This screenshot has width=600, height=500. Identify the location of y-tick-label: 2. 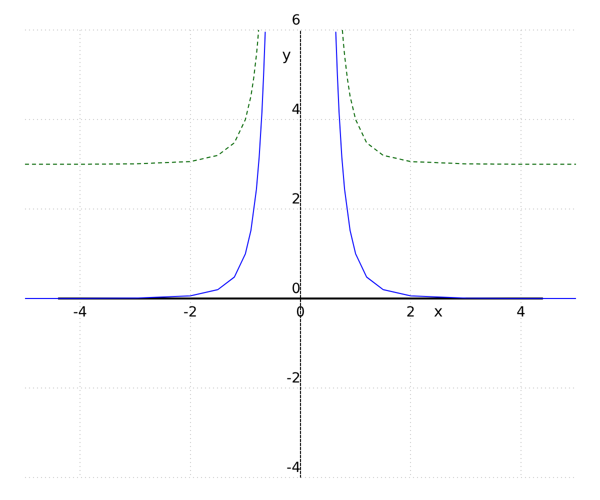
(296, 200).